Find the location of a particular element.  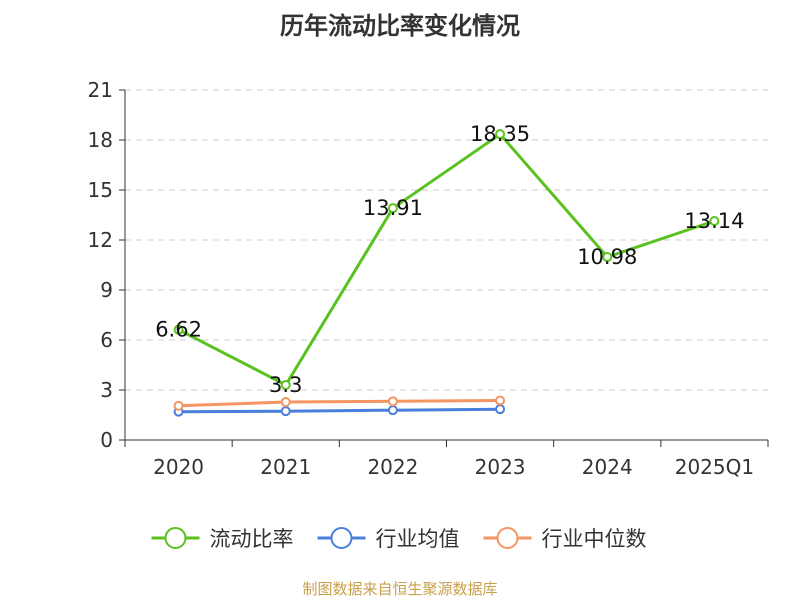

legend-label: 流动比率 is located at coordinates (252, 539).